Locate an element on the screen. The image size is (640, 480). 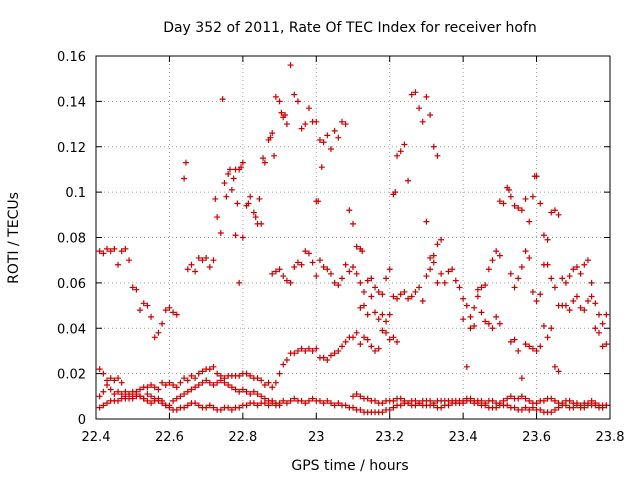
y-tick-label: 0.1 is located at coordinates (75, 193).